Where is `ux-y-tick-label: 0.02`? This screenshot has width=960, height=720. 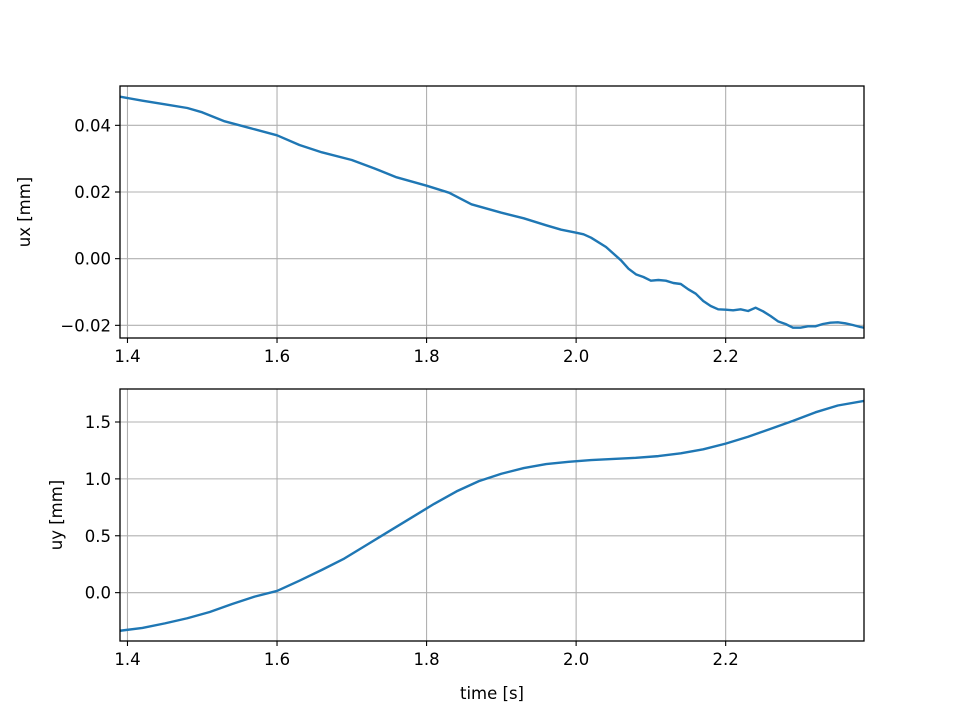 ux-y-tick-label: 0.02 is located at coordinates (92, 192).